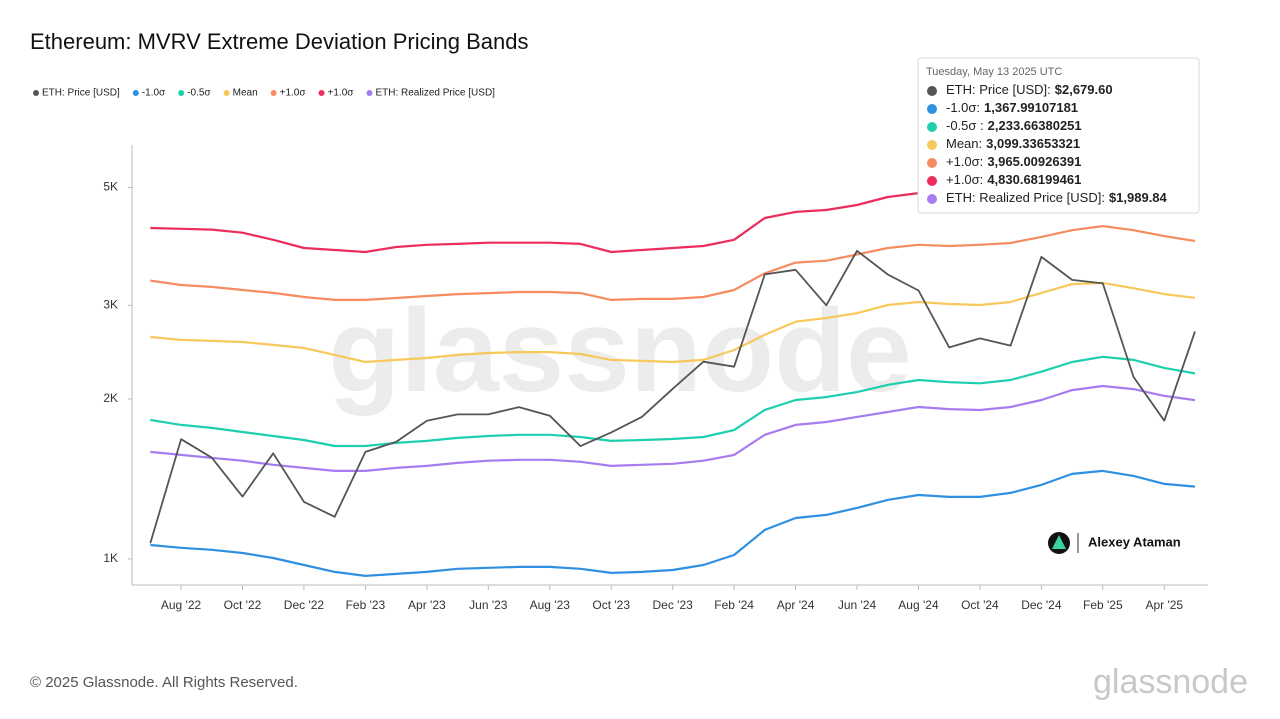  Describe the element at coordinates (1033, 143) in the screenshot. I see `tooltip-value: 3,099.33653321` at that location.